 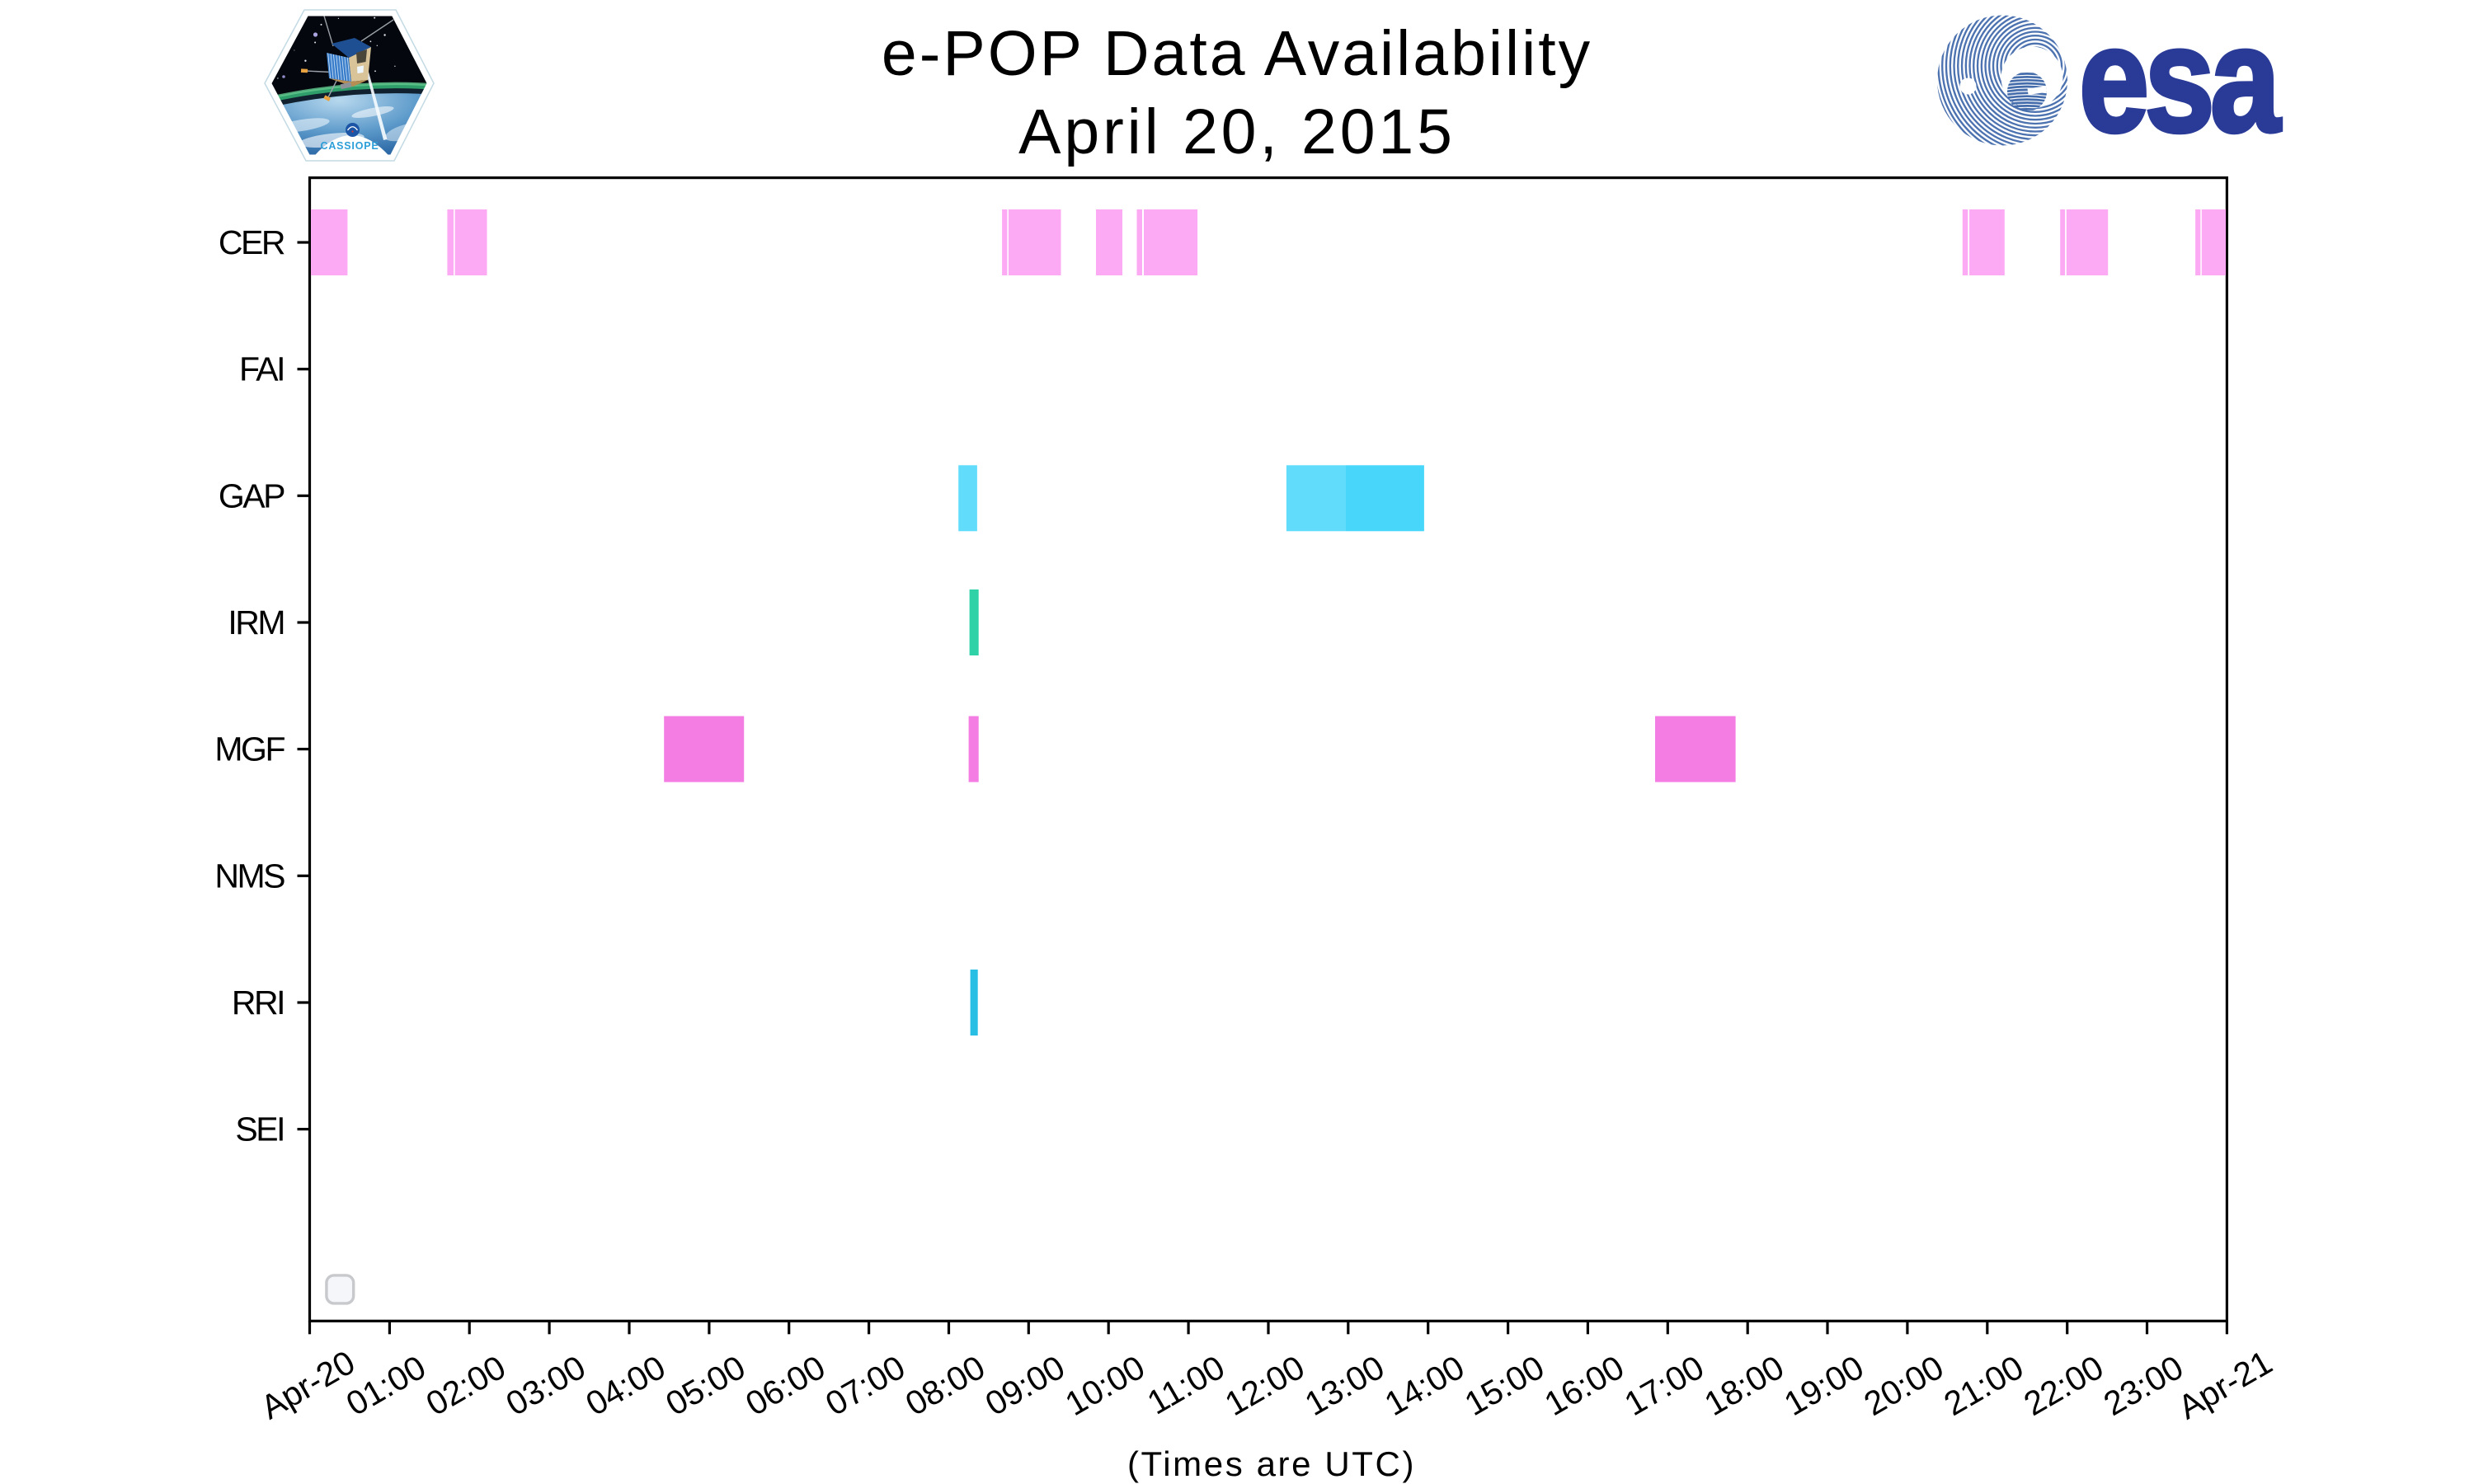 I want to click on svg-text: CASSIOPE, so click(x=350, y=146).